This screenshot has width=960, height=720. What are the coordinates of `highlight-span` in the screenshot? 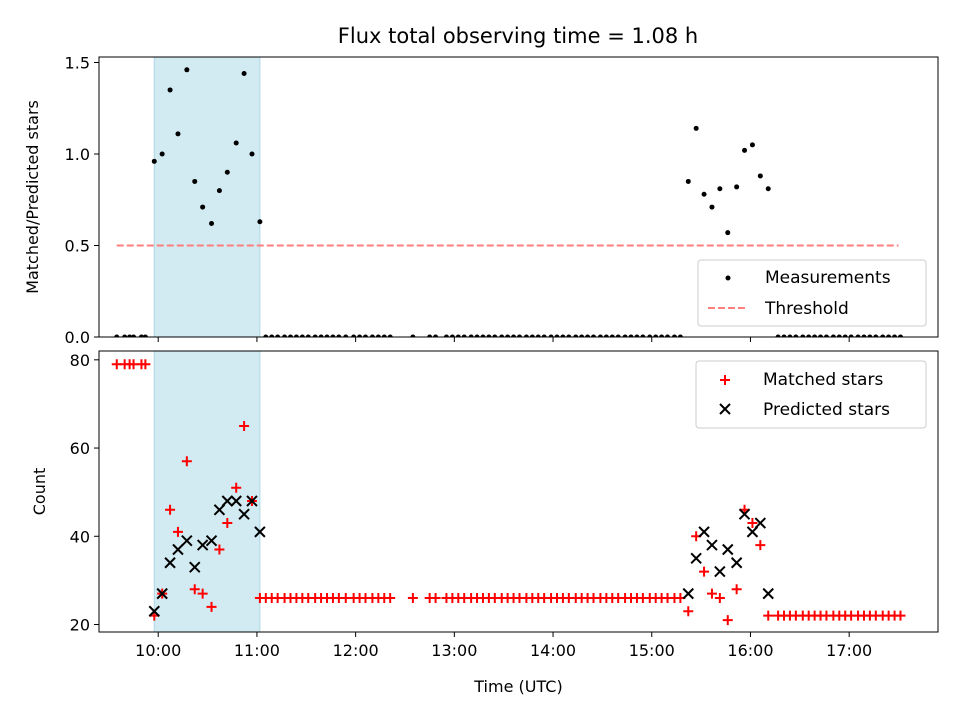 It's located at (207, 197).